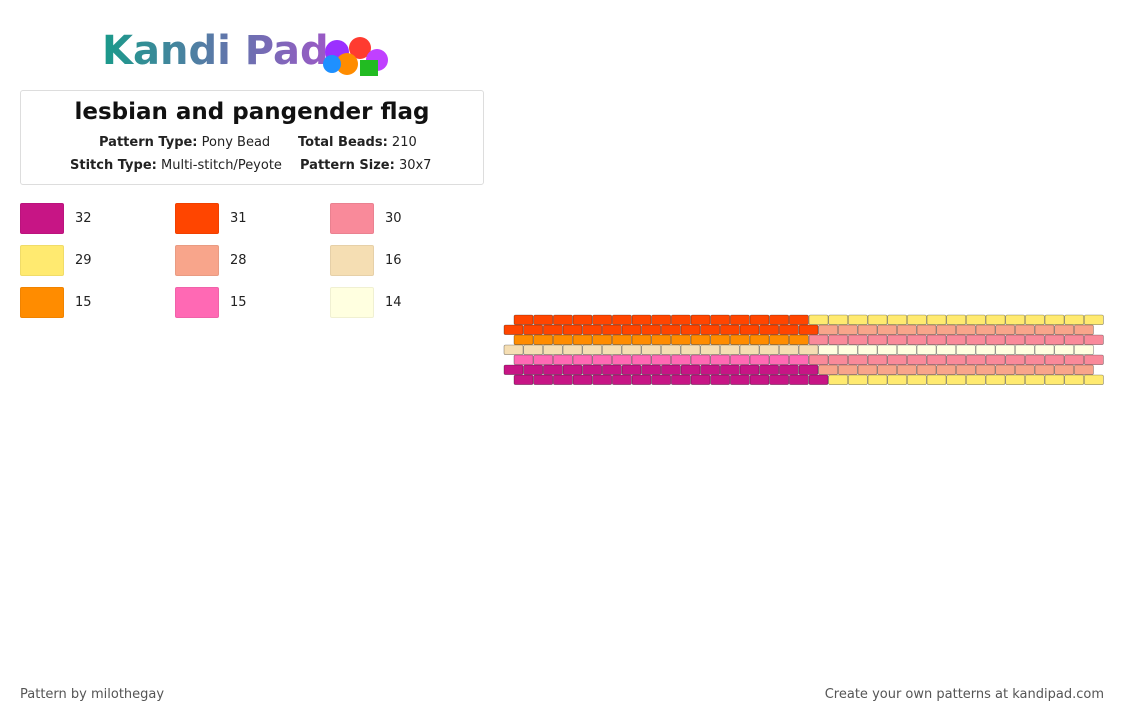 This screenshot has width=1124, height=720. I want to click on color-count: 28, so click(238, 260).